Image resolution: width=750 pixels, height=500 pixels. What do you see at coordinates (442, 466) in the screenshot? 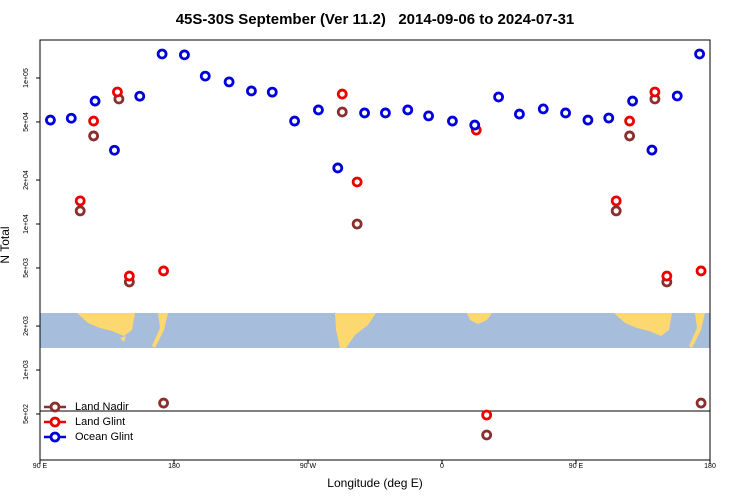
I see `x-tick-label: 0` at bounding box center [442, 466].